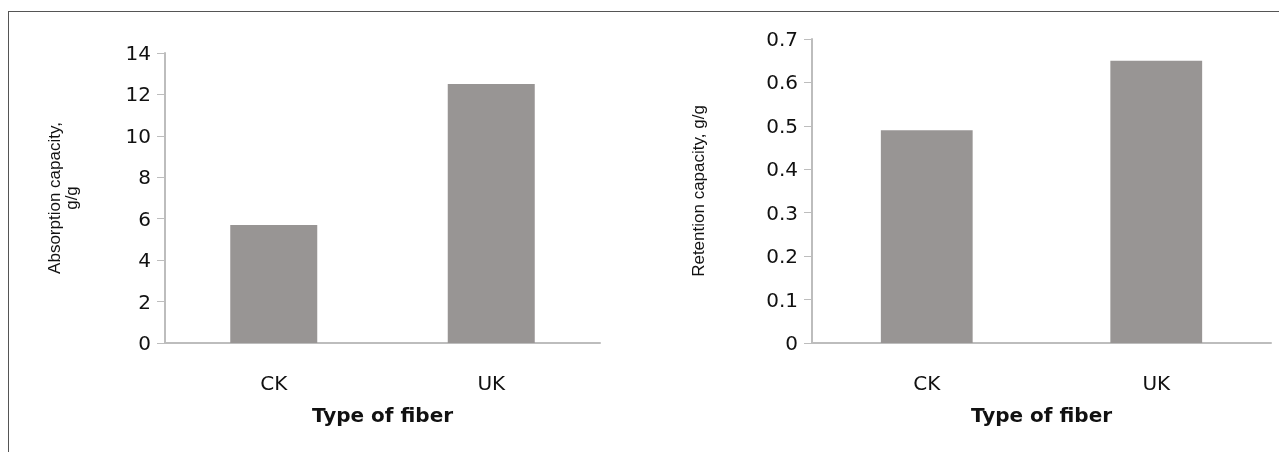 The image size is (1281, 452). I want to click on y-tick-label: 2, so click(144, 301).